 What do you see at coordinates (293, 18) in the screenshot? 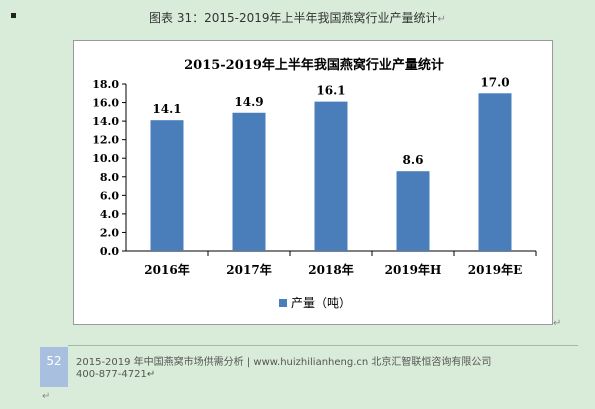
I see `caption-text: 图表 31：2015-2019年上半年我国燕窝行业产量统计` at bounding box center [293, 18].